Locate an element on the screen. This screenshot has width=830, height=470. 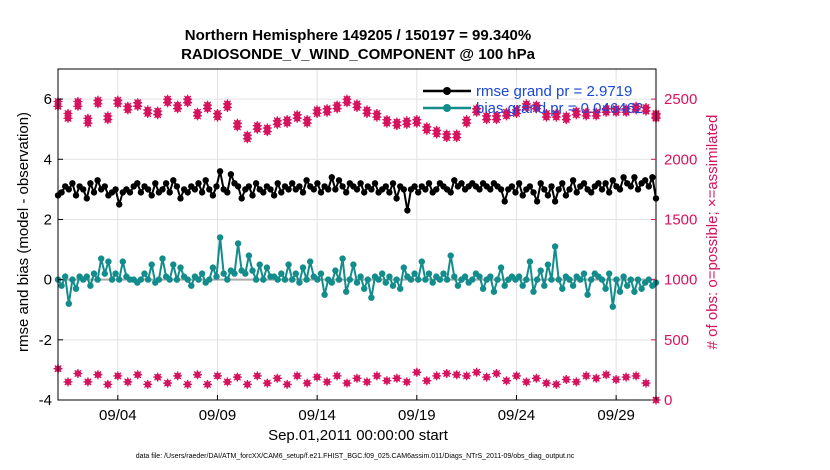
x-tick-labels: 09/04 09/09 09/14 09/19 09/24 09/29 is located at coordinates (367, 409).